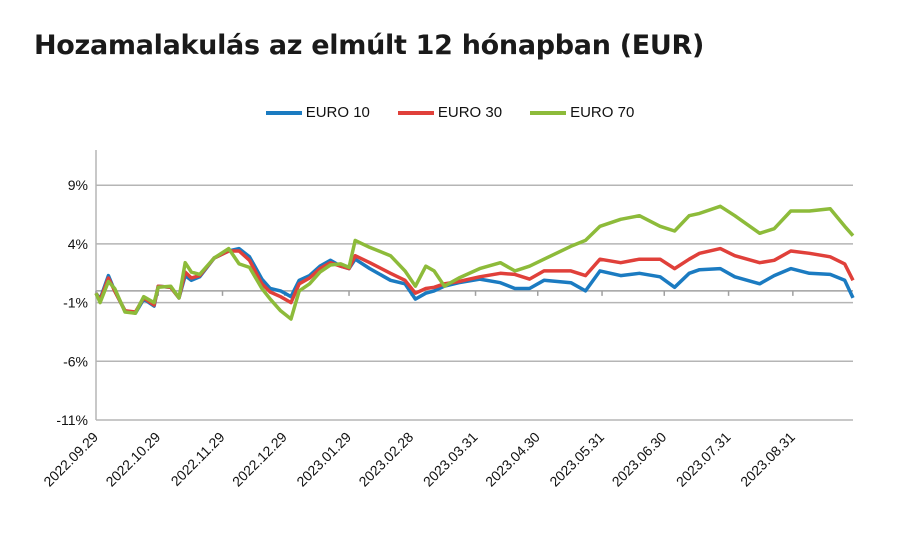  Describe the element at coordinates (259, 459) in the screenshot. I see `x-tick-label: 2022.12.29` at that location.